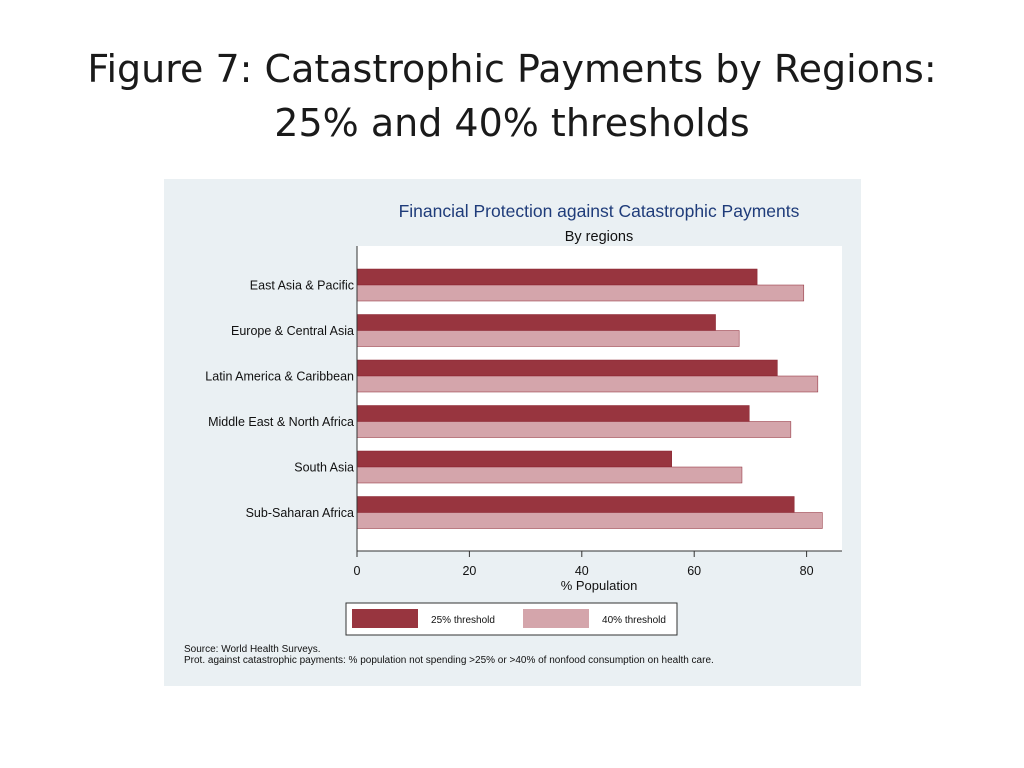 Image resolution: width=1024 pixels, height=768 pixels. What do you see at coordinates (807, 571) in the screenshot?
I see `x-tick-label-4: 80` at bounding box center [807, 571].